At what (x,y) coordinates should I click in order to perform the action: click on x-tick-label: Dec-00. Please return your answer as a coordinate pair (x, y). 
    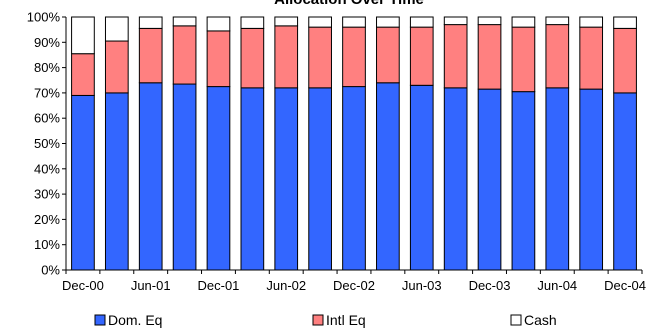
    Looking at the image, I should click on (83, 285).